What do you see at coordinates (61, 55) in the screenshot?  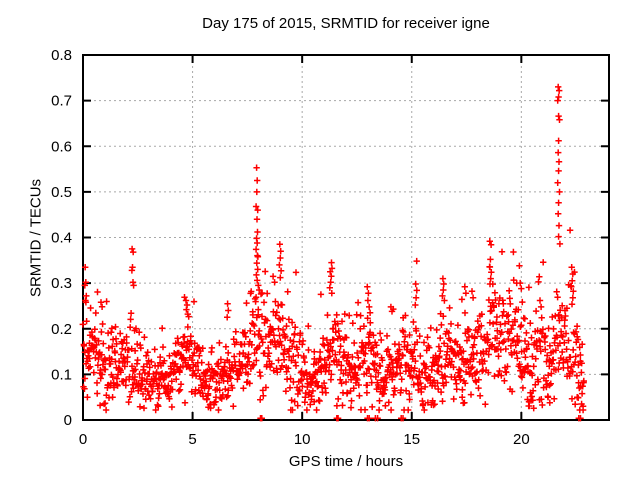 I see `y-tick-label: 0.8` at bounding box center [61, 55].